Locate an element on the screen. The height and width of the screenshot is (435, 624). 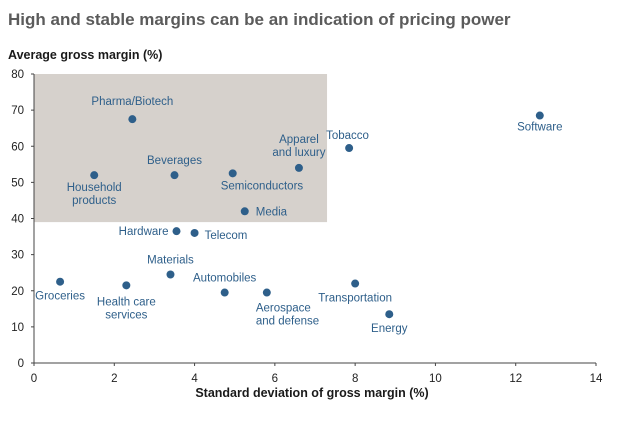
data-point-label: Apparel and luxury is located at coordinates (298, 146).